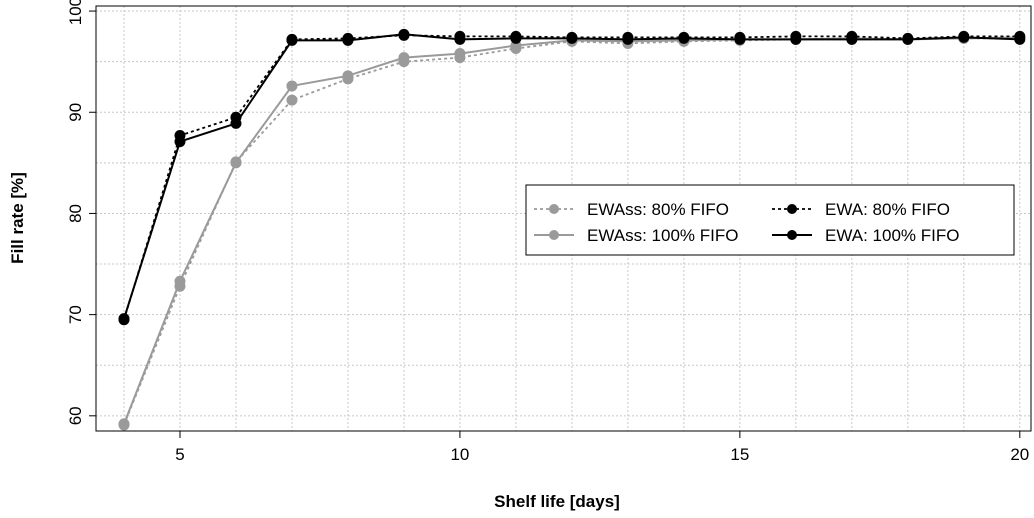  What do you see at coordinates (658, 209) in the screenshot?
I see `legend-label: EWAss: 80% FIFO` at bounding box center [658, 209].